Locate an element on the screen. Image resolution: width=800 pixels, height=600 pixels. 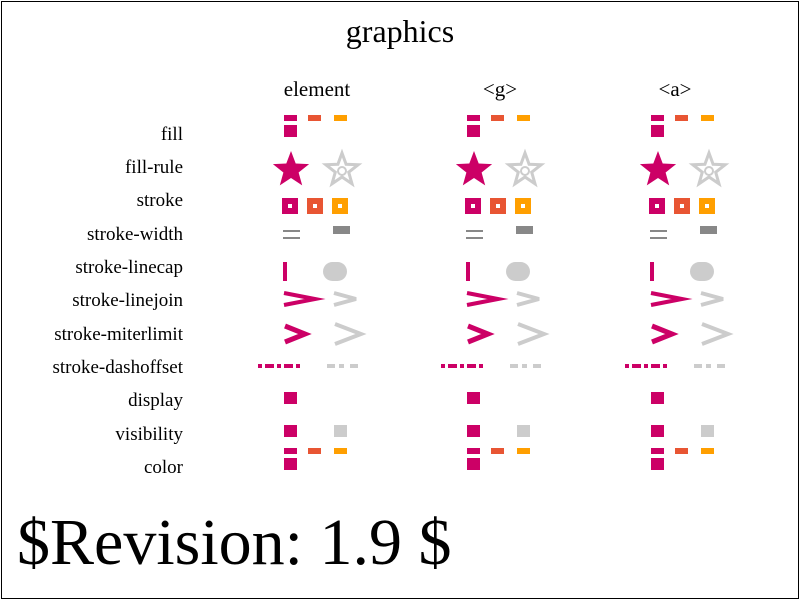
column-header-g: <g> is located at coordinates (500, 89).